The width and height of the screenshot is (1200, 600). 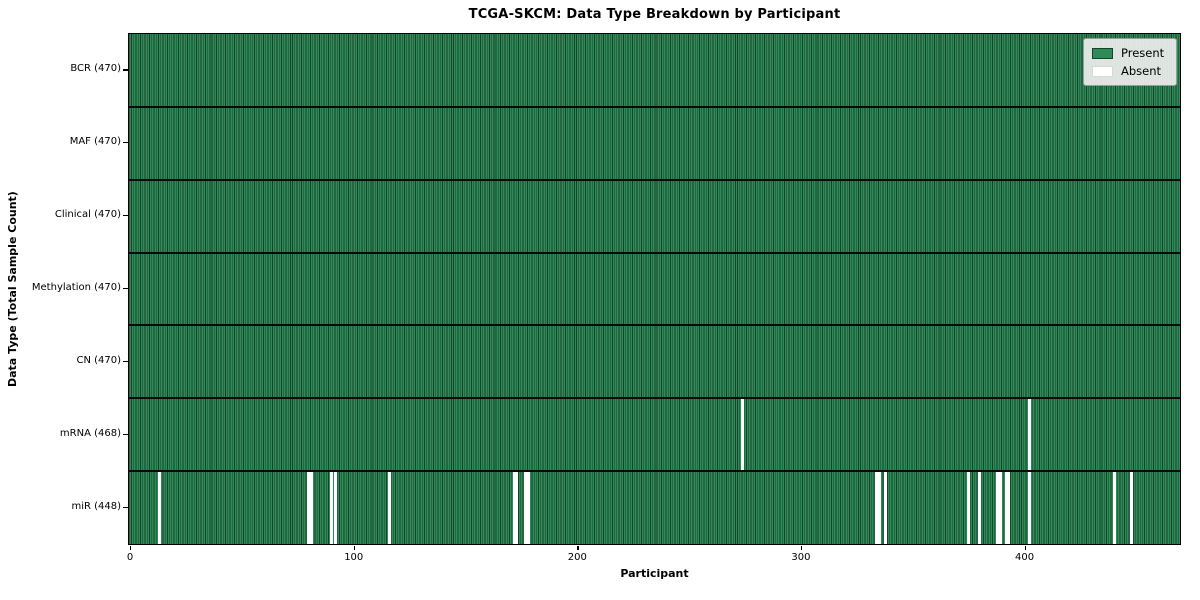 I want to click on legend-entry-present: Present, so click(x=1130, y=53).